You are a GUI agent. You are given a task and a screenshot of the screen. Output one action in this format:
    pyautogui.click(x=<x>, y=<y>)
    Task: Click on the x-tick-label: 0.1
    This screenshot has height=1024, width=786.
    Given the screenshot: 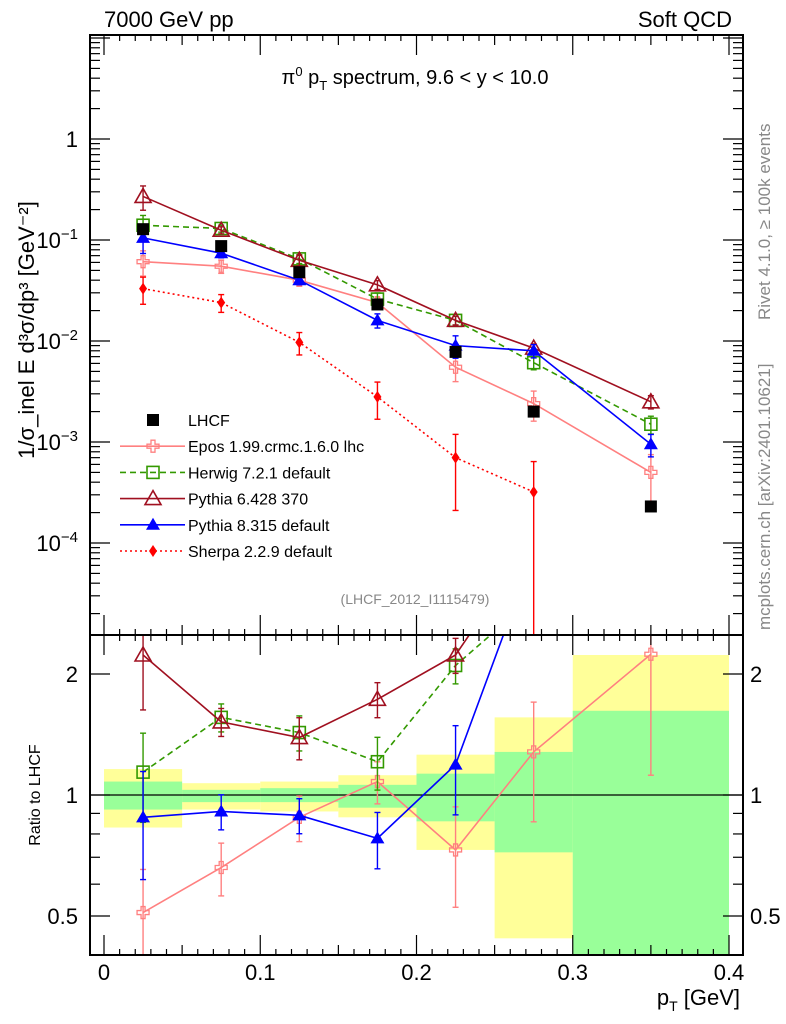 What is the action you would take?
    pyautogui.click(x=260, y=972)
    